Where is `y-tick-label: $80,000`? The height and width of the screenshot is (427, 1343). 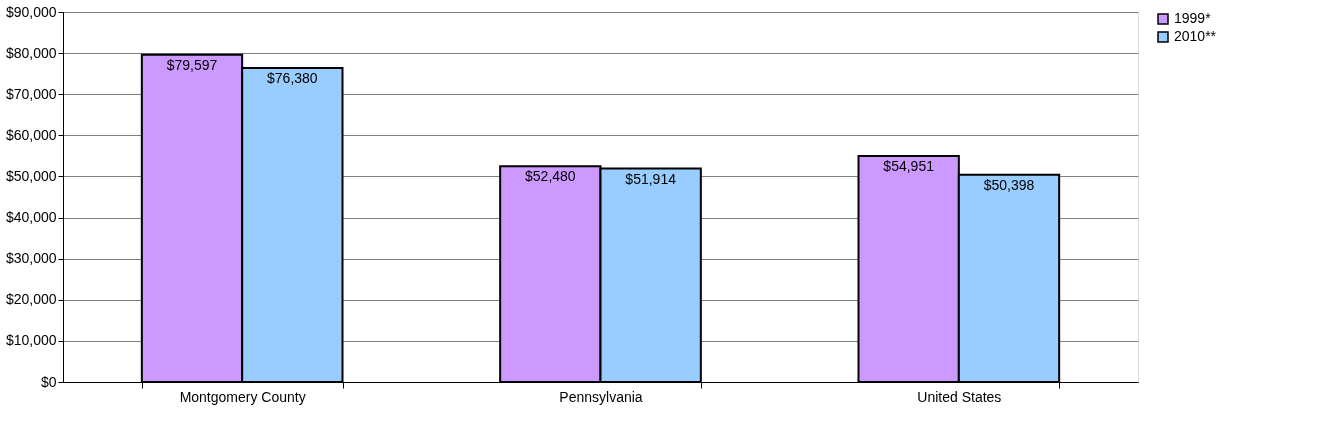
y-tick-label: $80,000 is located at coordinates (31, 52).